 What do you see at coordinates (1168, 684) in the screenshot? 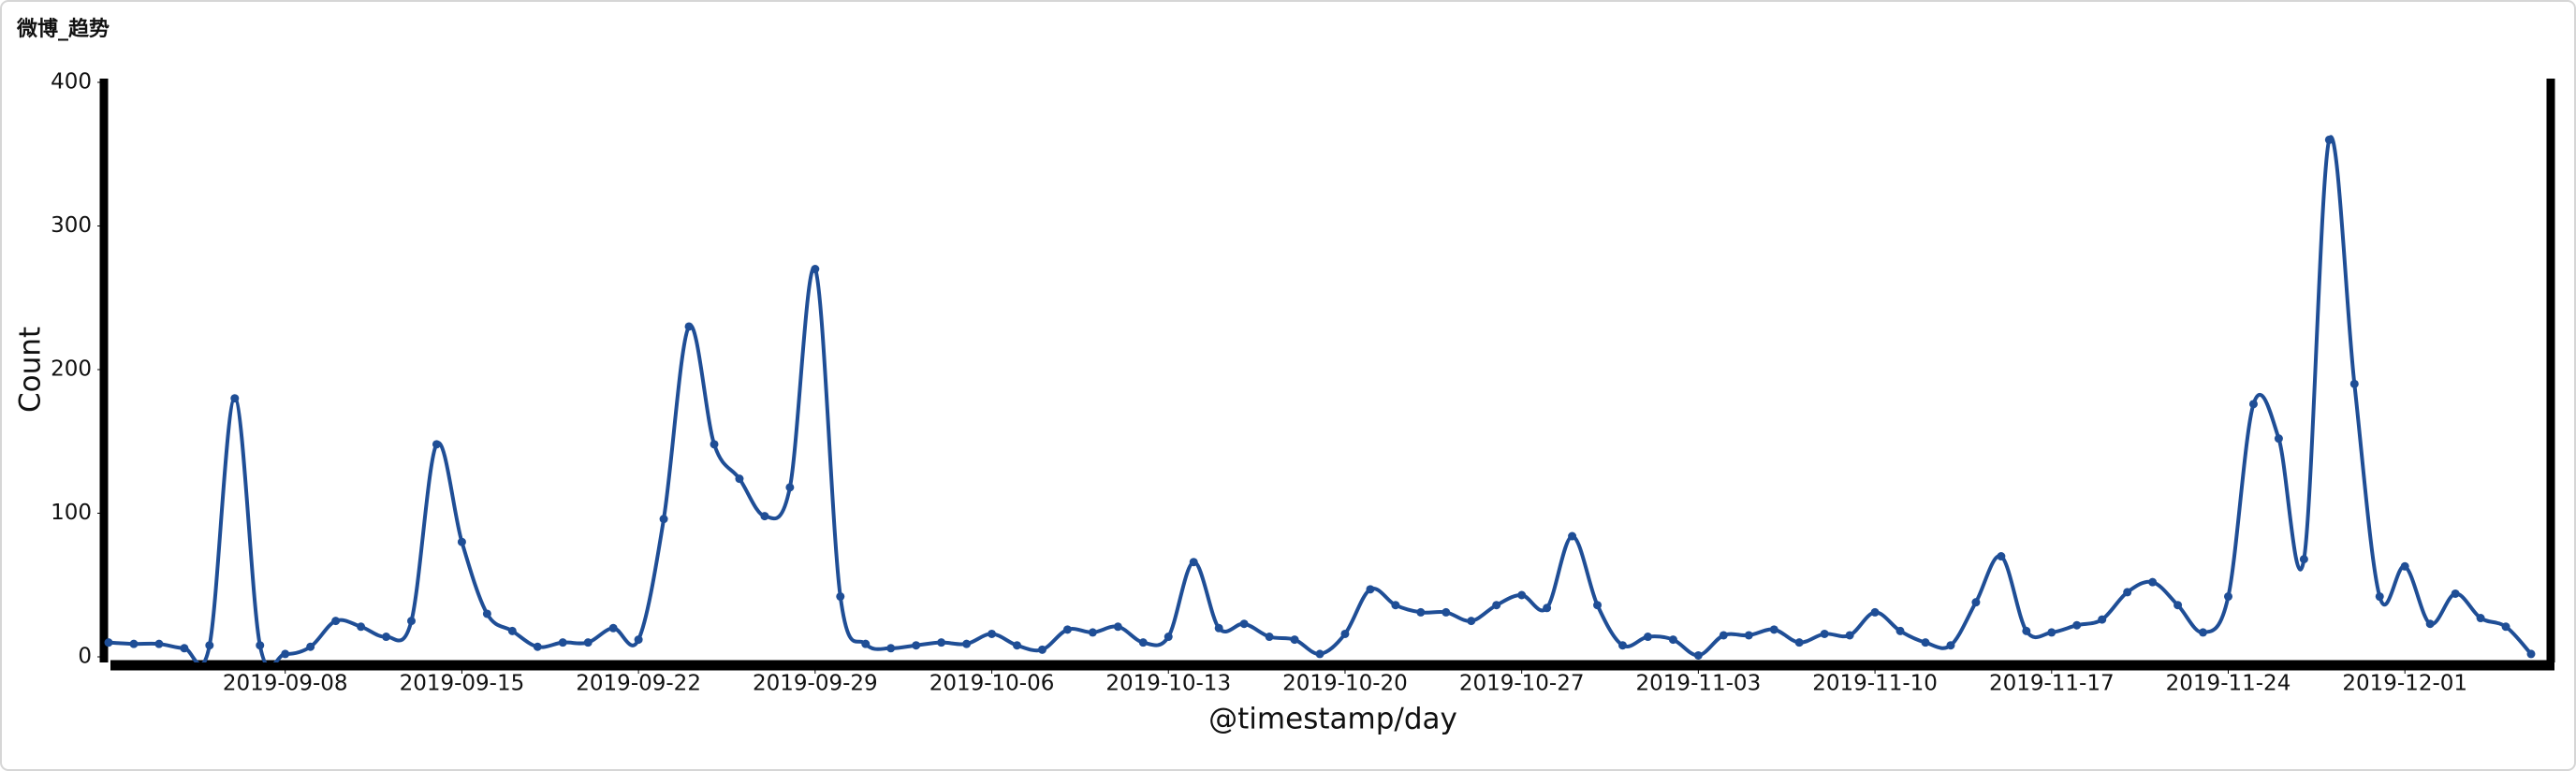
I see `x-tick-label: 2019-10-13` at bounding box center [1168, 684].